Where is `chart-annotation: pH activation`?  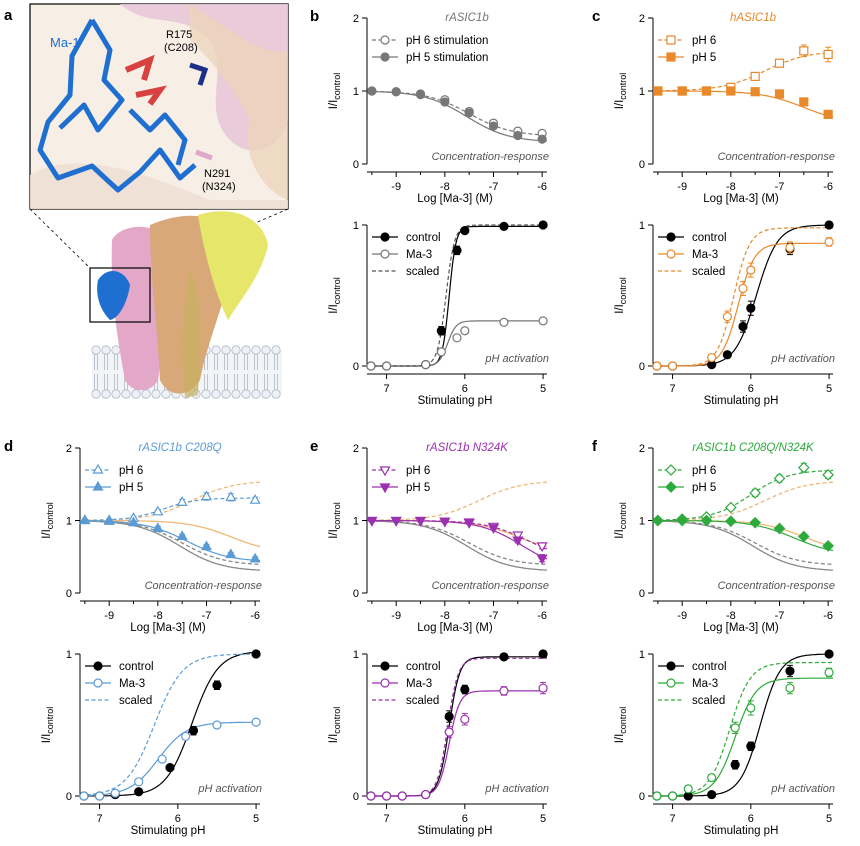
chart-annotation: pH activation is located at coordinates (802, 789).